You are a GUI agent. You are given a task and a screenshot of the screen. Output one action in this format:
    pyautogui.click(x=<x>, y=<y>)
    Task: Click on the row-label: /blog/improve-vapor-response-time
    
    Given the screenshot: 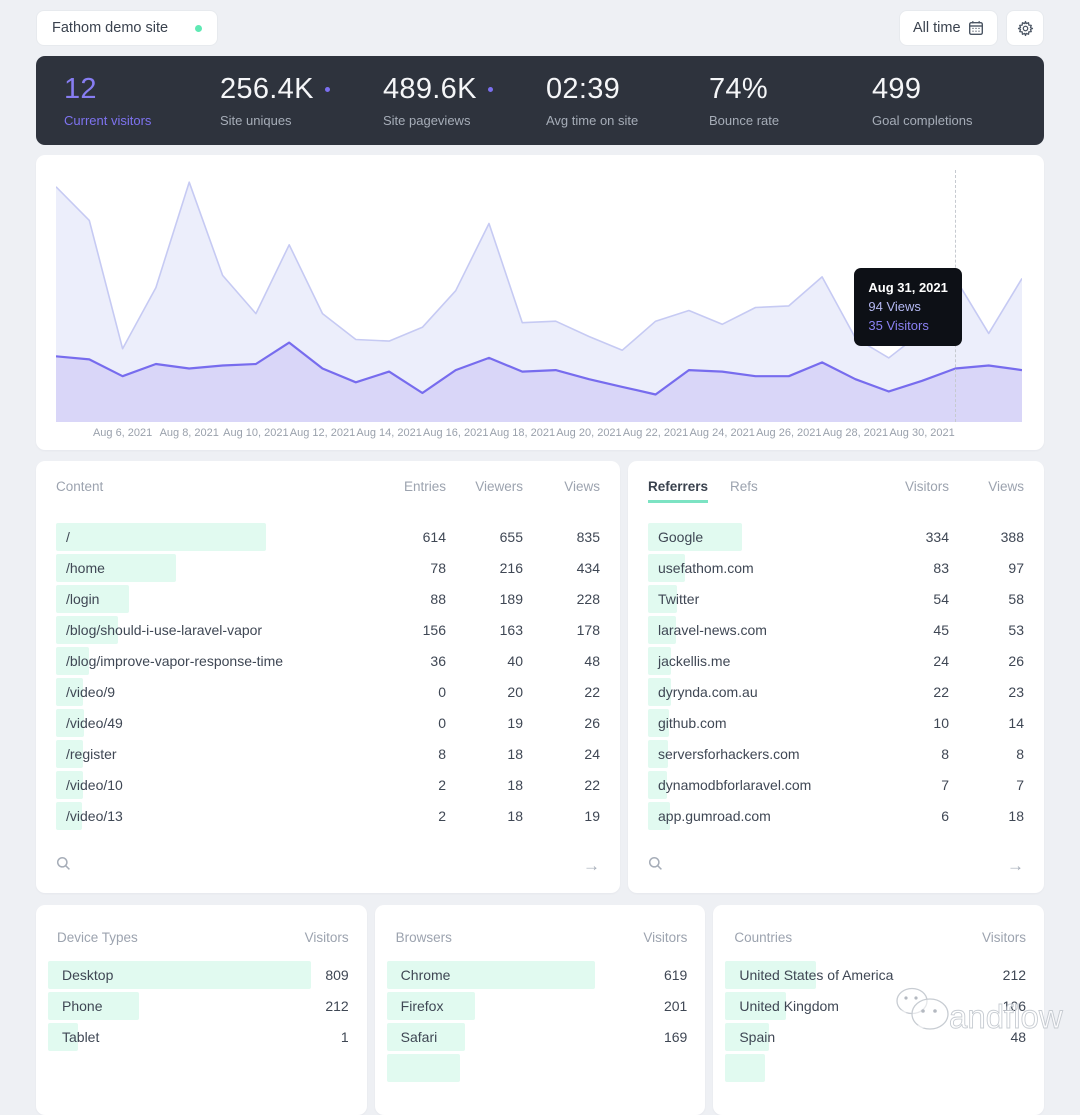 What is the action you would take?
    pyautogui.click(x=175, y=661)
    